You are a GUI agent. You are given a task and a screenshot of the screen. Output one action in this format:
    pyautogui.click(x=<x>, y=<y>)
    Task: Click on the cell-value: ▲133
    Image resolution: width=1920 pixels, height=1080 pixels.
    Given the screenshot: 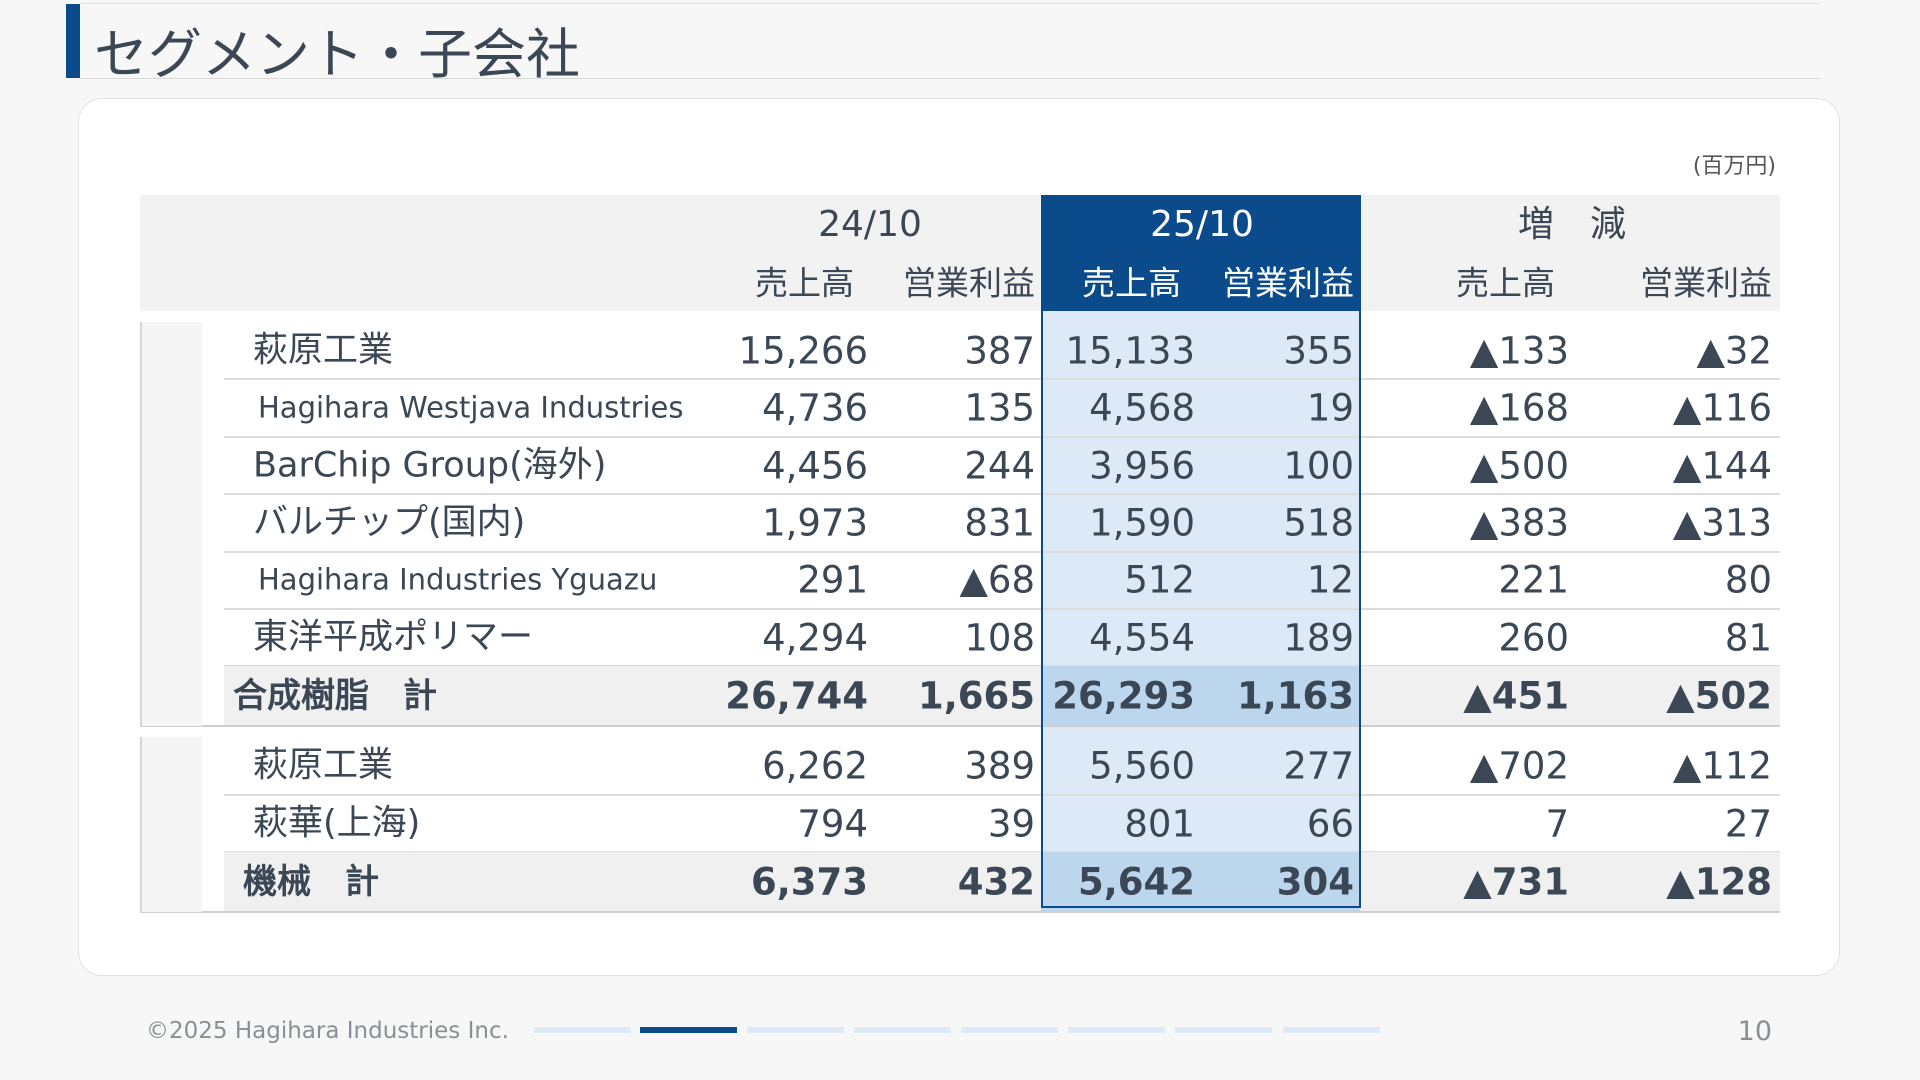 What is the action you would take?
    pyautogui.click(x=1519, y=351)
    